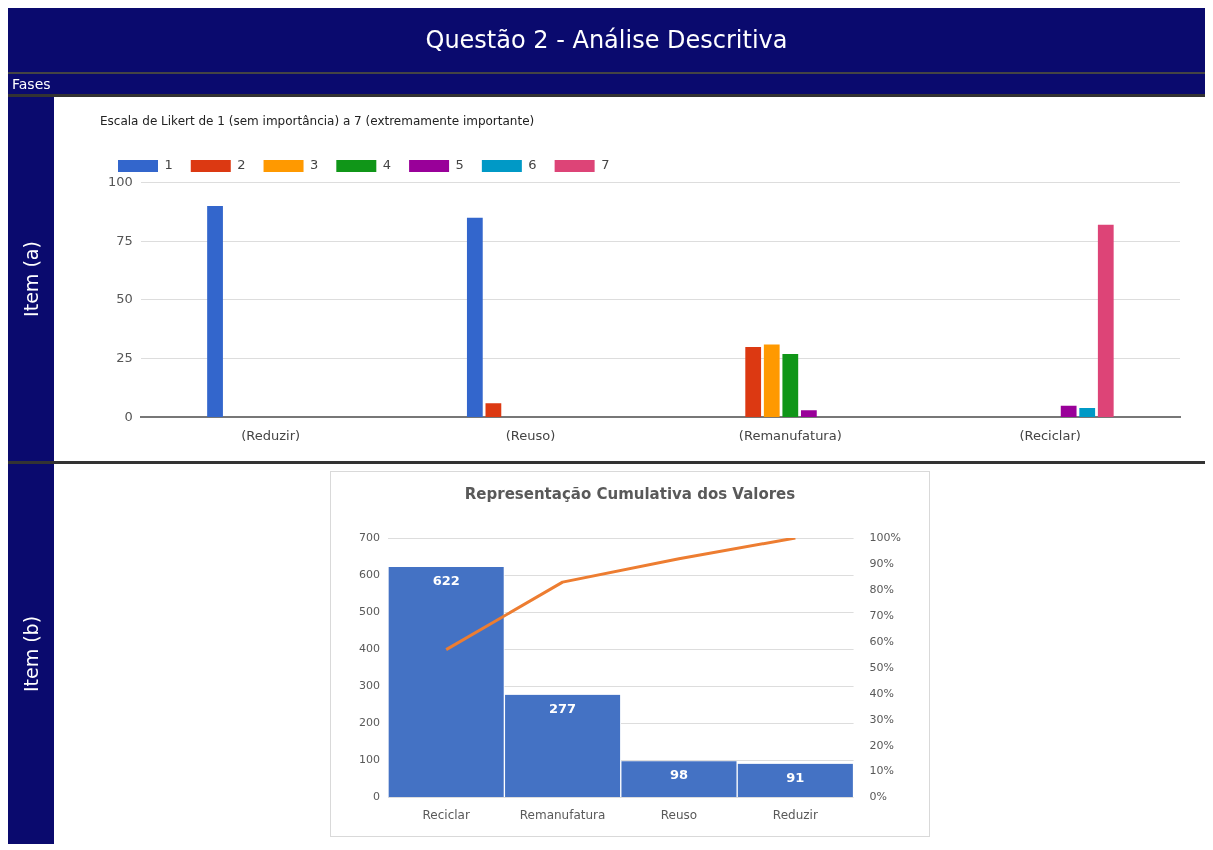 This screenshot has height=850, width=1213. What do you see at coordinates (881, 563) in the screenshot?
I see `y2-tick-label: 90%` at bounding box center [881, 563].